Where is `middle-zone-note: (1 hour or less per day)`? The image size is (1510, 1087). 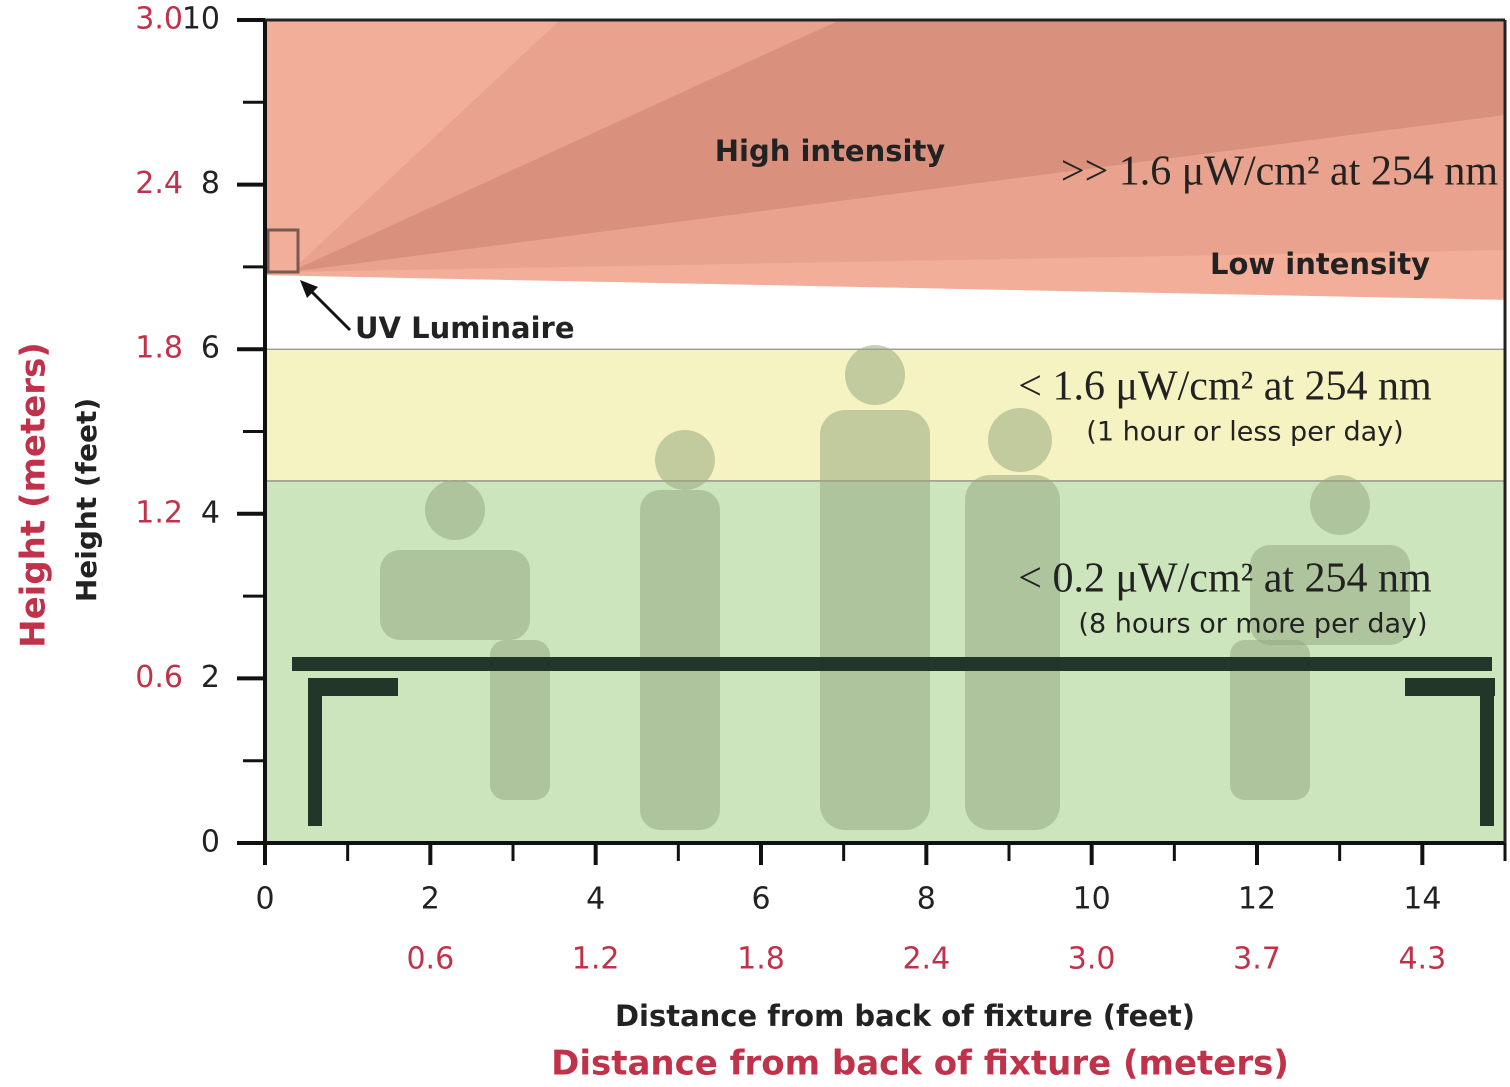 middle-zone-note: (1 hour or less per day) is located at coordinates (1244, 432).